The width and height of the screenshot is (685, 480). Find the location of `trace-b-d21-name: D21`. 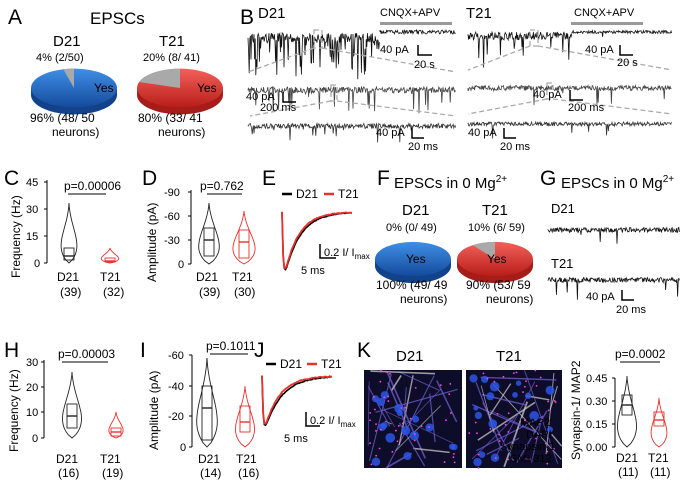

trace-b-d21-name: D21 is located at coordinates (272, 13).